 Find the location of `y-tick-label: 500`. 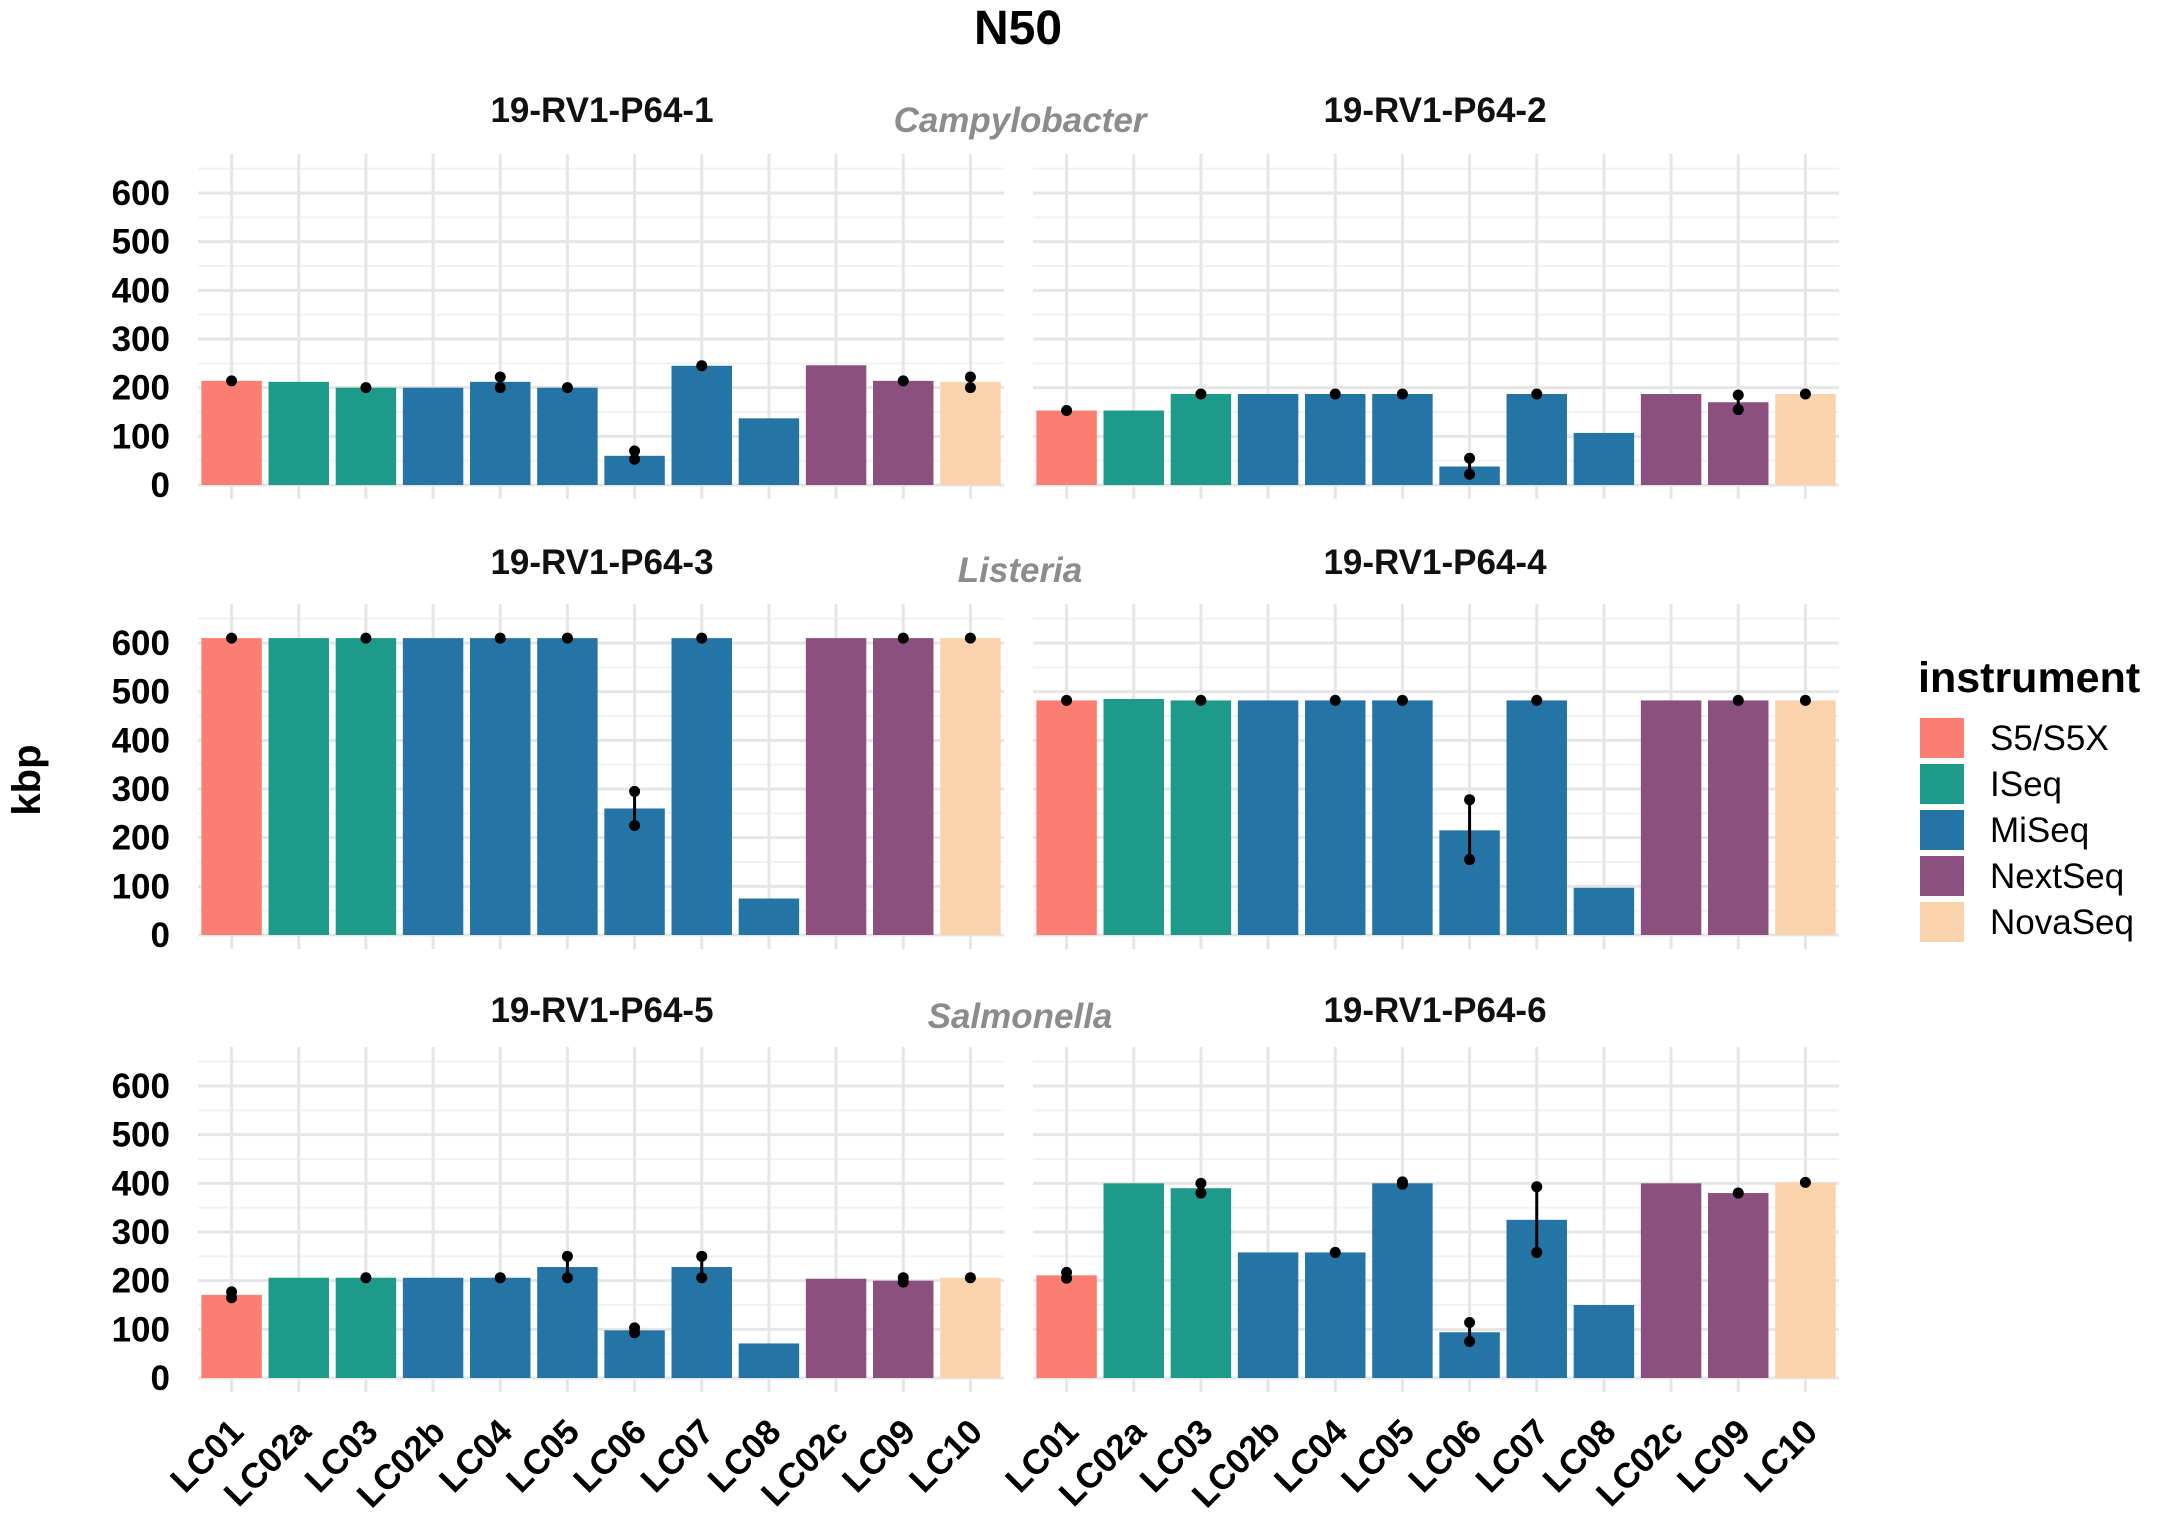

y-tick-label: 500 is located at coordinates (141, 242).